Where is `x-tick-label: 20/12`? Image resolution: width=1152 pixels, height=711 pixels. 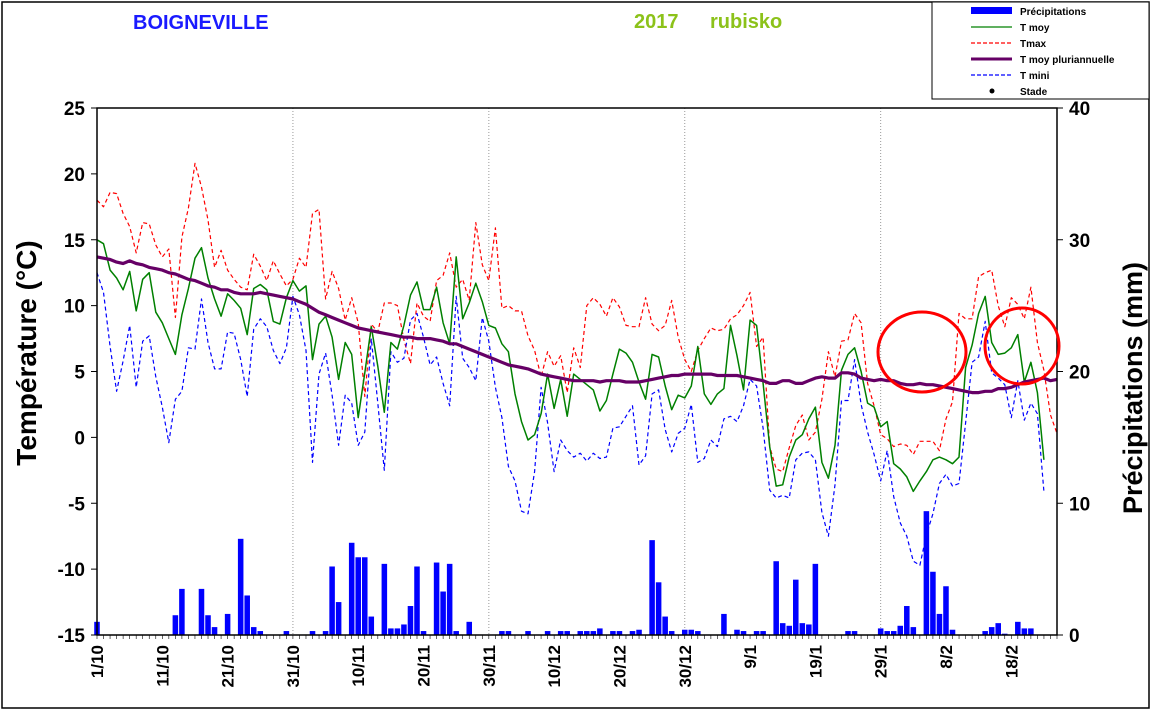
x-tick-label: 20/12 is located at coordinates (619, 666).